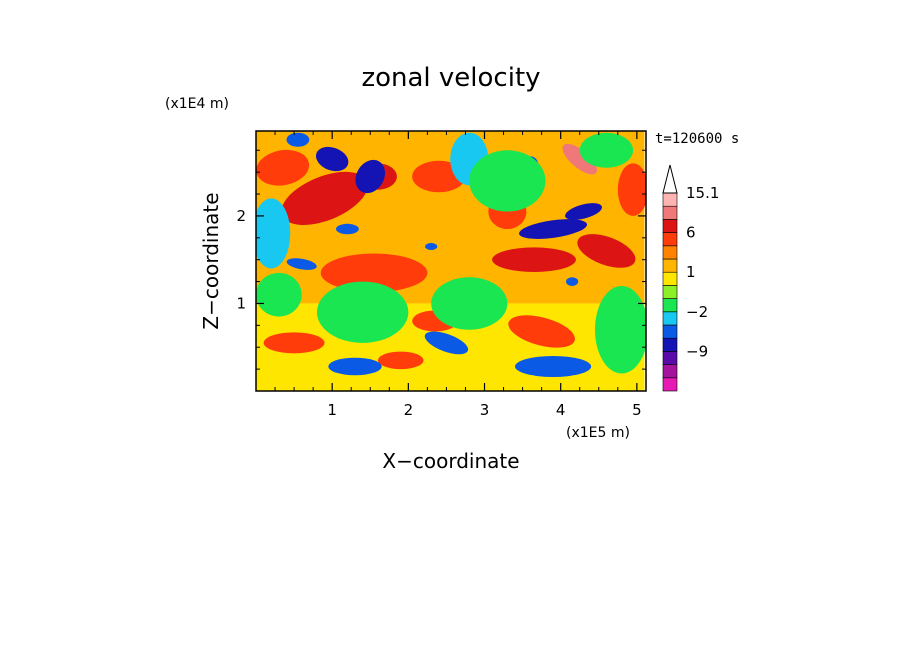 Image resolution: width=904 pixels, height=654 pixels. Describe the element at coordinates (637, 410) in the screenshot. I see `x-tick-label: 5` at that location.